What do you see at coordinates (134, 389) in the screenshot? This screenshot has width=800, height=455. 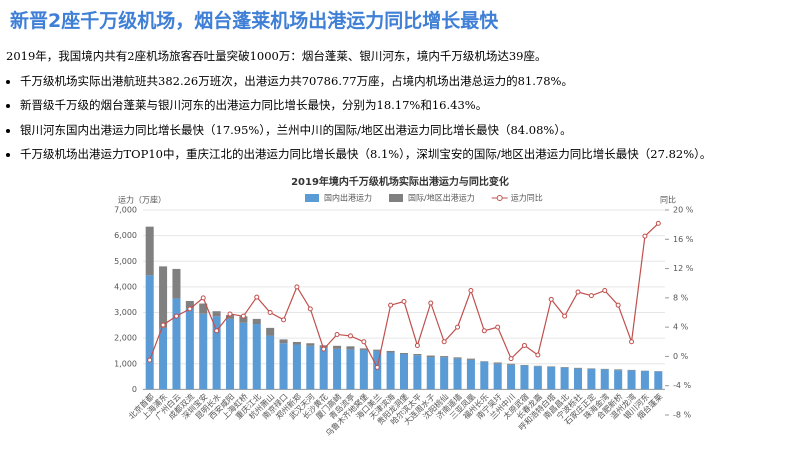 I see `y-tick-label: 0` at bounding box center [134, 389].